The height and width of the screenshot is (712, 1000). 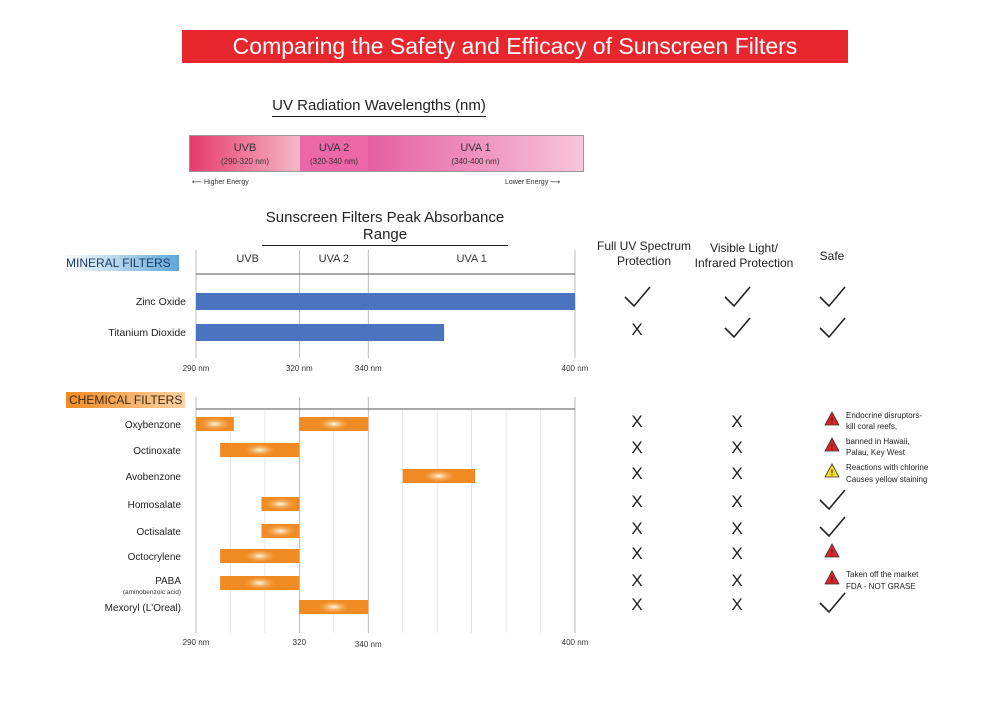 I want to click on left-arrow-icon: ⟵, so click(x=198, y=182).